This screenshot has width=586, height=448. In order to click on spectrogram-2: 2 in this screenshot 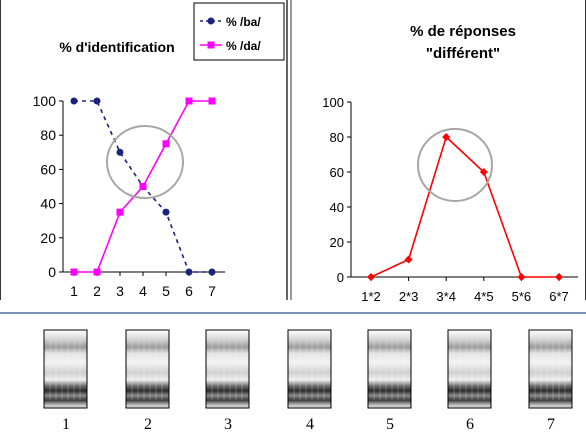, I will do `click(147, 381)`.